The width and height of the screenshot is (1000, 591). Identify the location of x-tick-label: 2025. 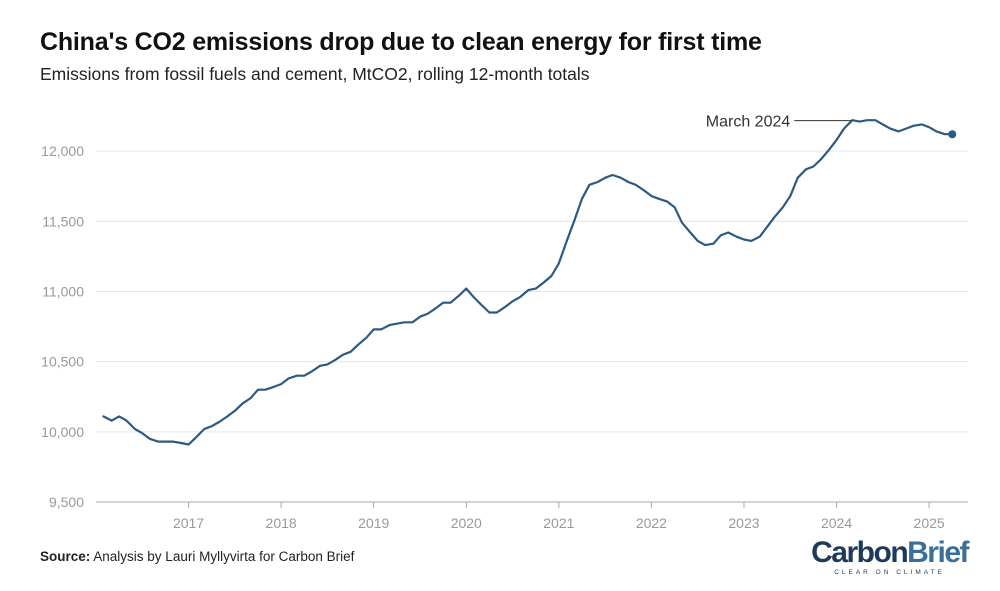
(929, 523).